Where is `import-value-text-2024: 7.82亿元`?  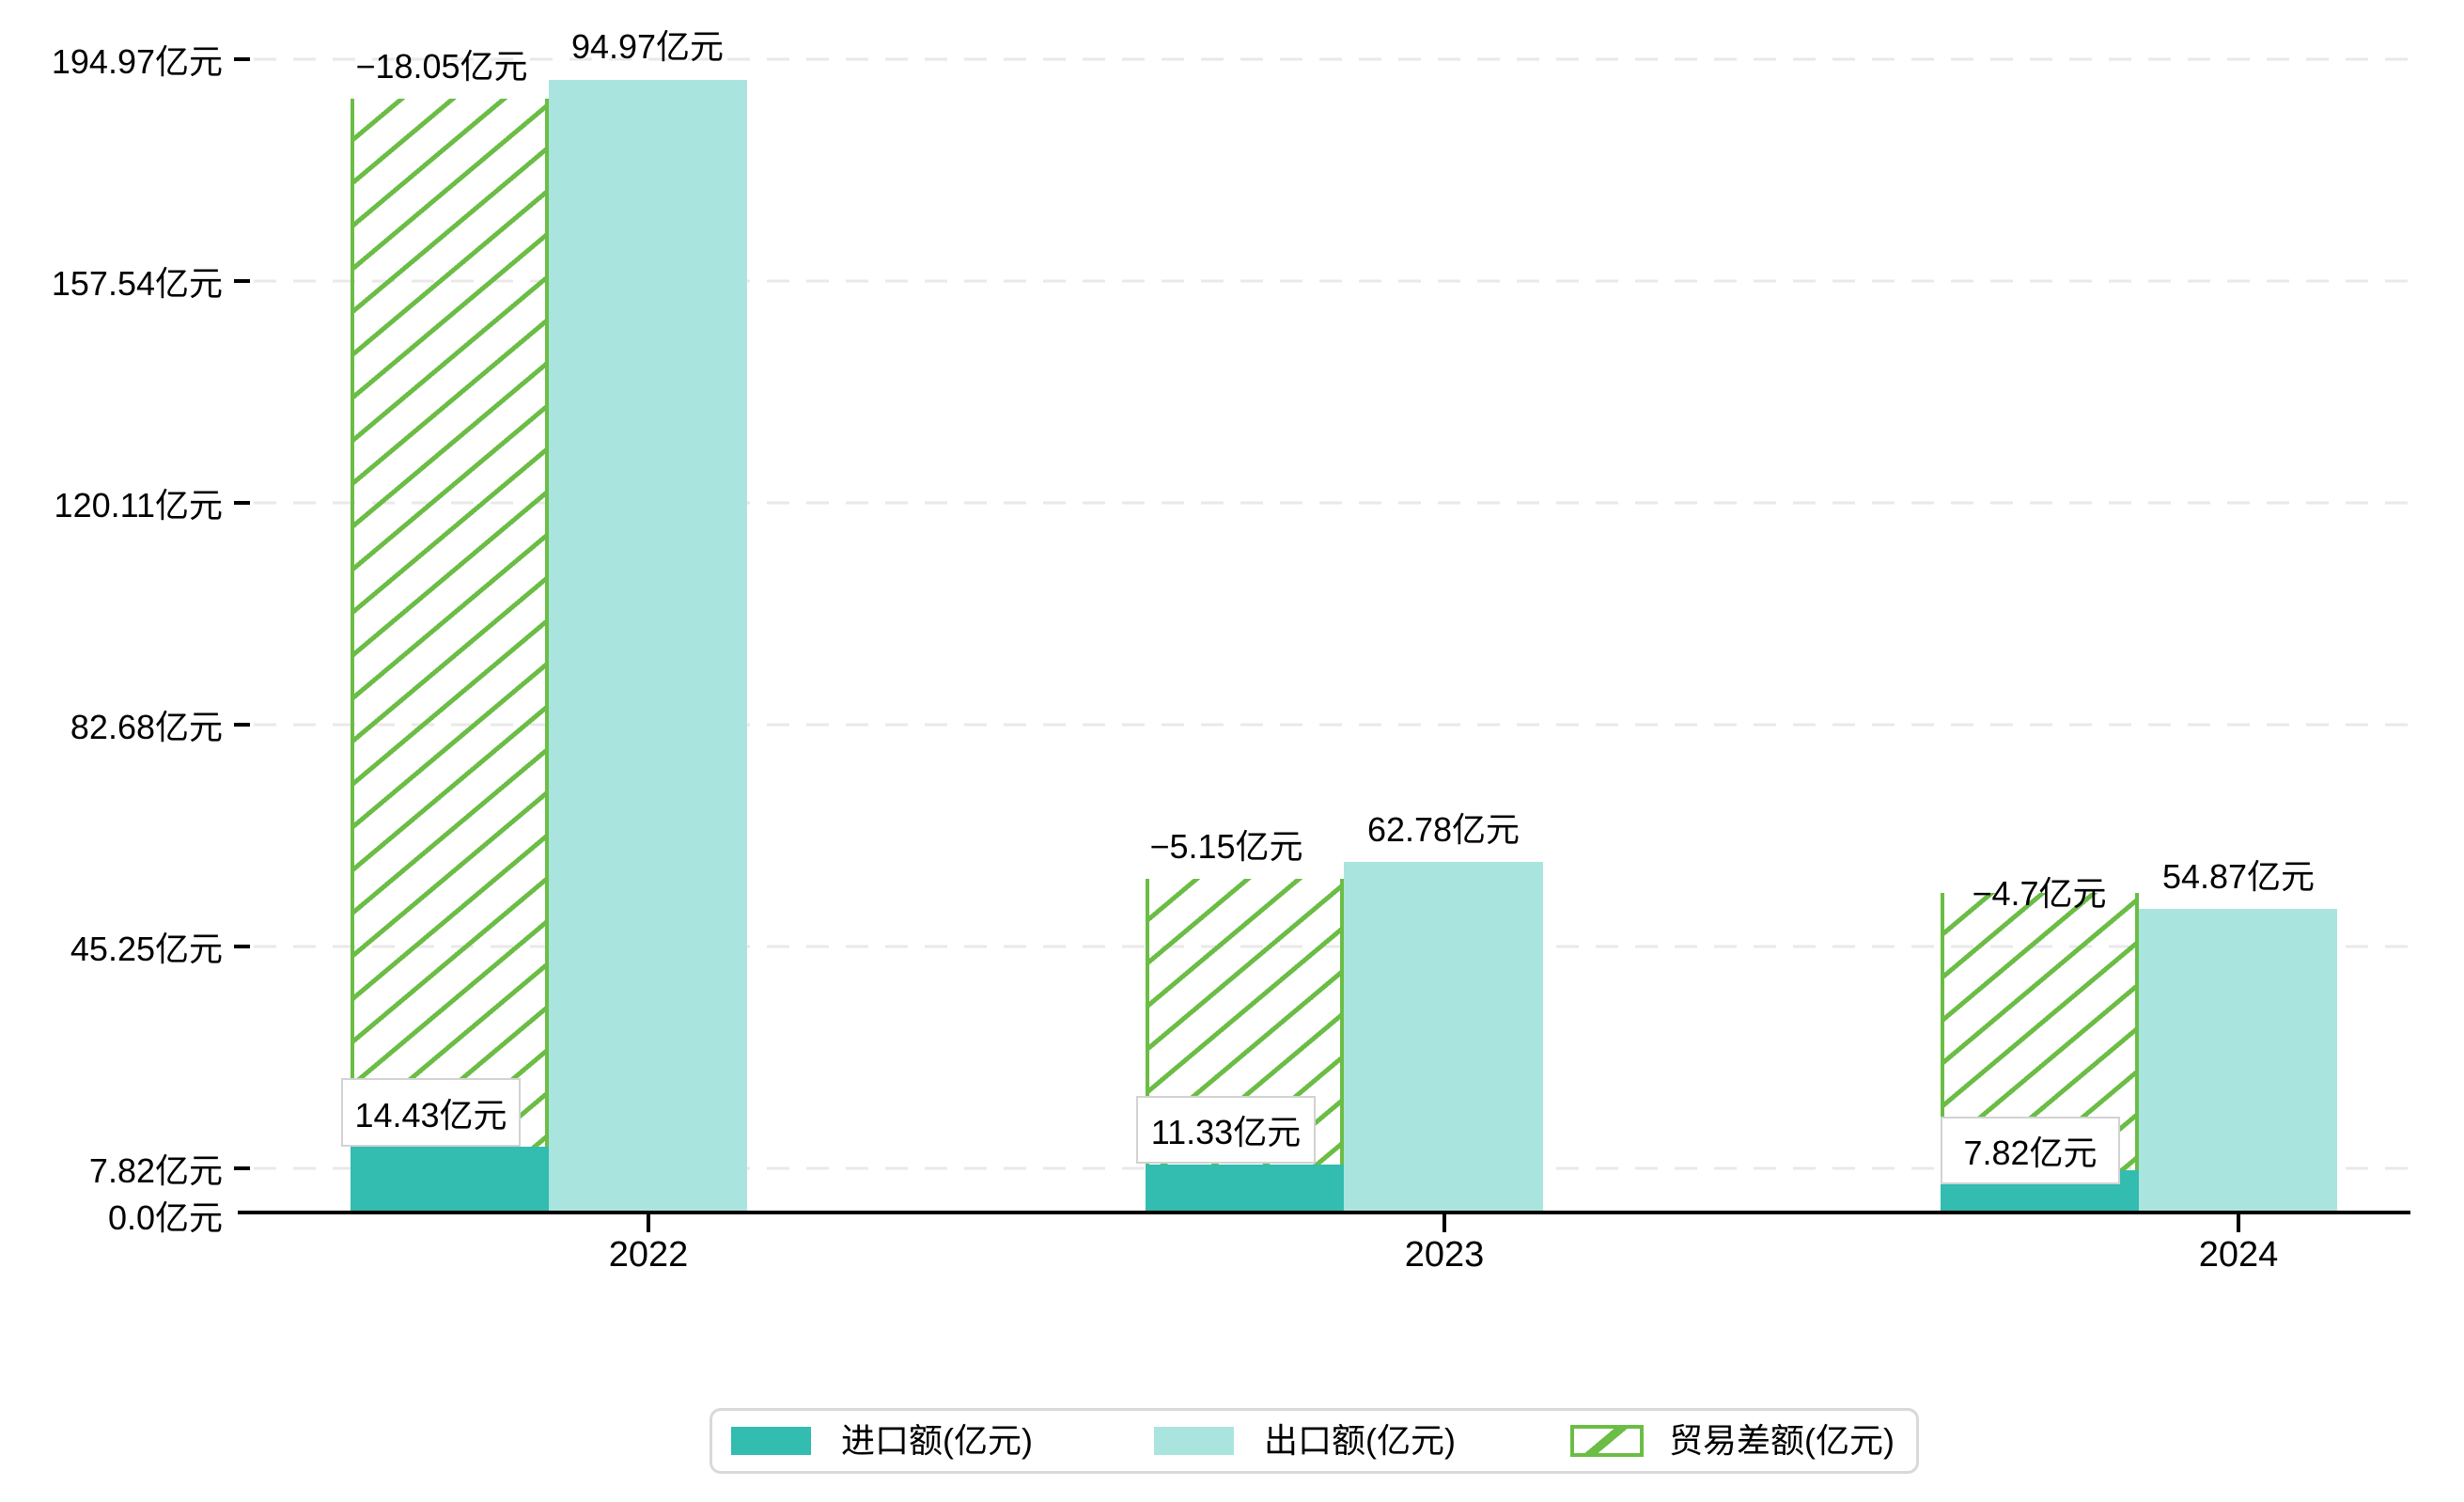 import-value-text-2024: 7.82亿元 is located at coordinates (2030, 1153).